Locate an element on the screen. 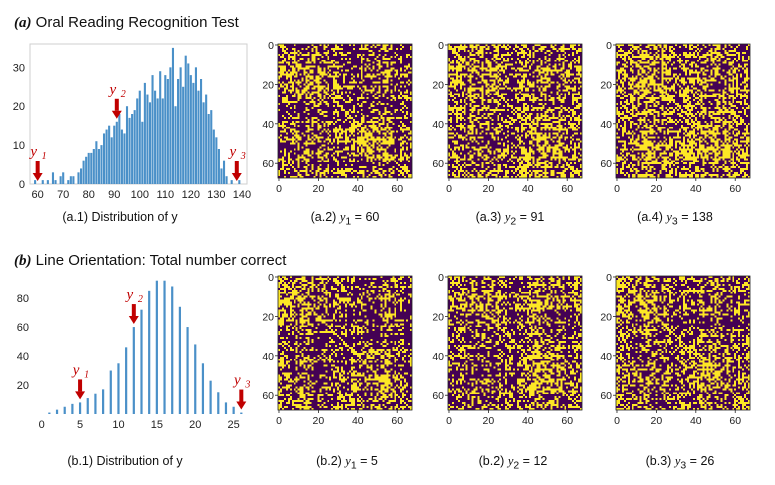  caption-a1: (a.1) Distribution of y is located at coordinates (120, 217).